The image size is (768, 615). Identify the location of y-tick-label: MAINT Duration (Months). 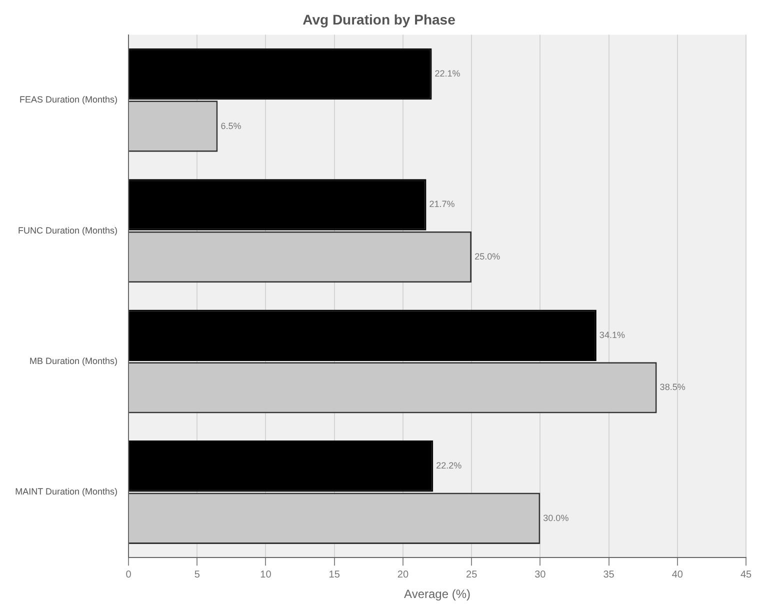
(66, 491).